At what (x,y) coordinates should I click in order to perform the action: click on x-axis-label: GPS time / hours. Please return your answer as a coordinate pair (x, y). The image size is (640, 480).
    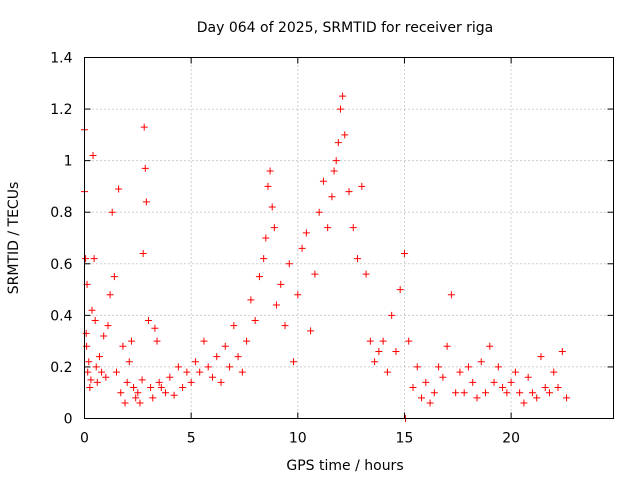
    Looking at the image, I should click on (344, 466).